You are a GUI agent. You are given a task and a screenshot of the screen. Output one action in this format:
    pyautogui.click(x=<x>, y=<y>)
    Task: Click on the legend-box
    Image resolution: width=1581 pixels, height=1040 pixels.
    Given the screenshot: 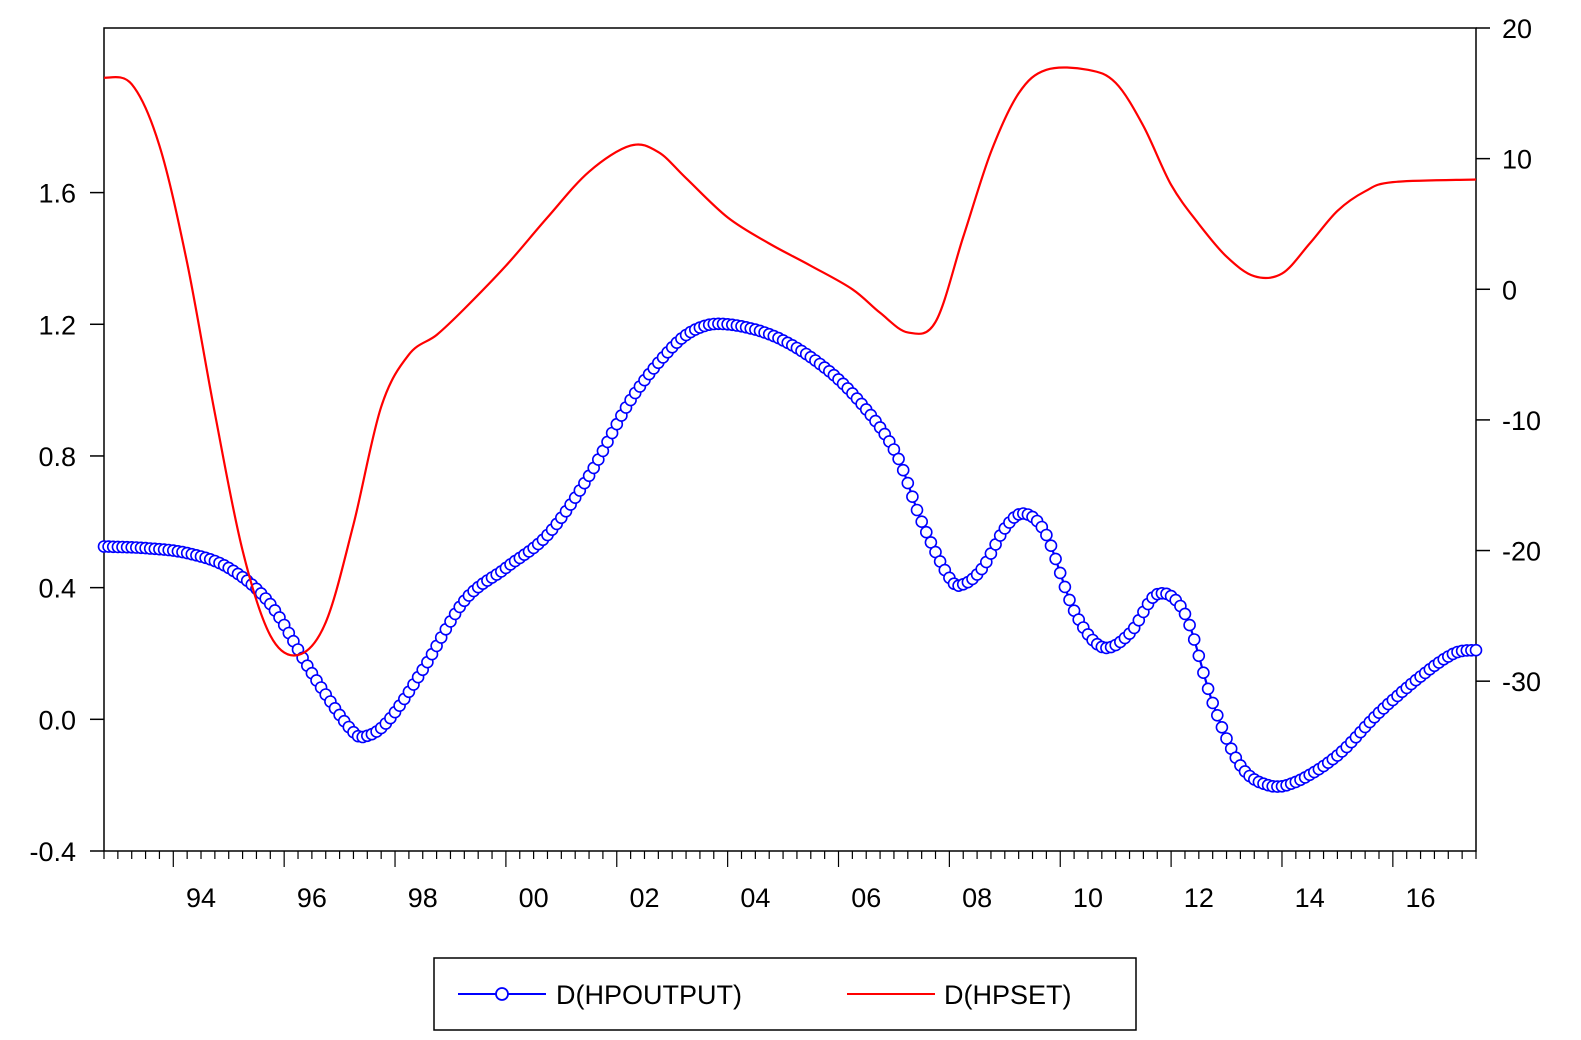 What is the action you would take?
    pyautogui.click(x=785, y=994)
    